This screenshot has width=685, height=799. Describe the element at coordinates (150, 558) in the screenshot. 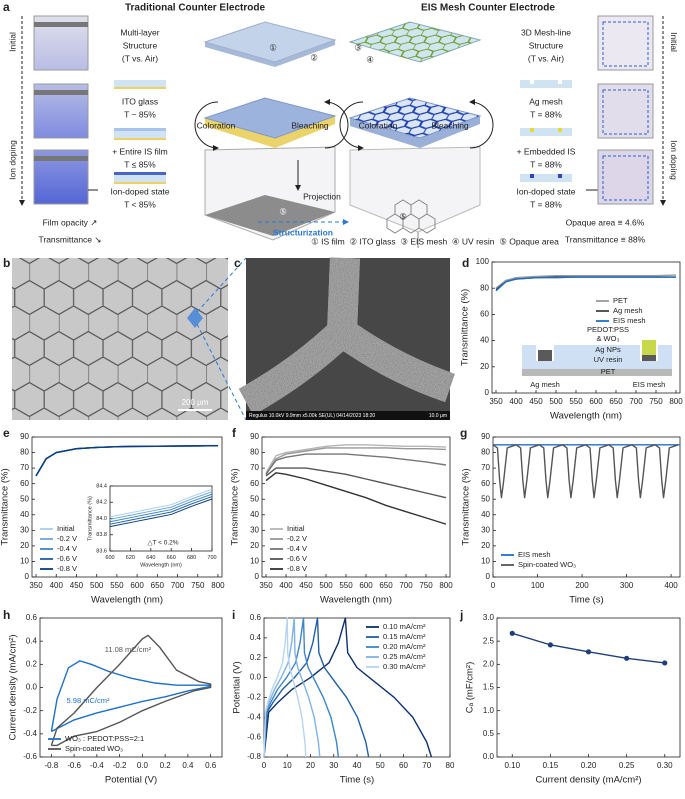

I see `x-tick-label: 640` at that location.